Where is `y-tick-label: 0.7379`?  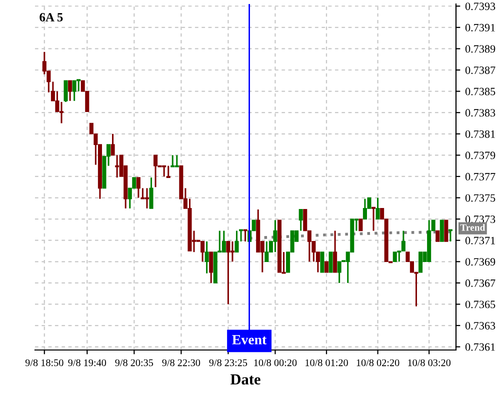
y-tick-label: 0.7379 is located at coordinates (480, 156).